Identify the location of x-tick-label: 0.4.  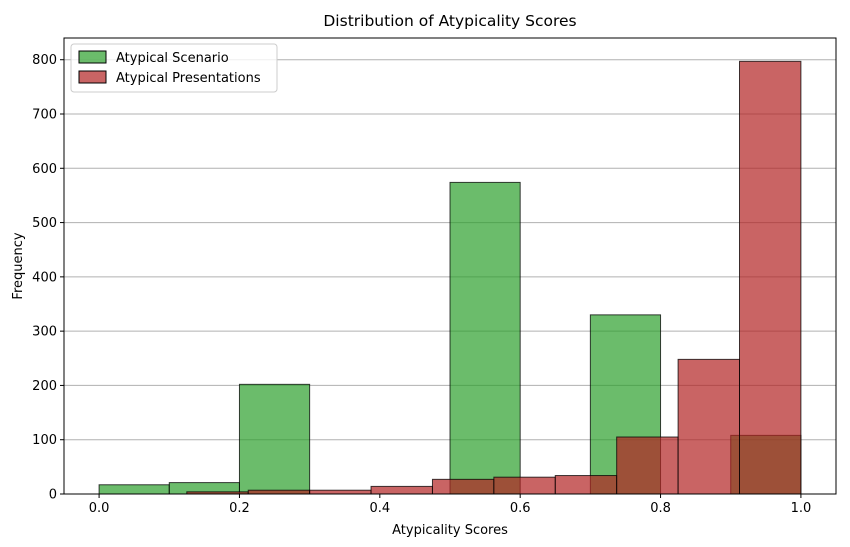
(379, 508).